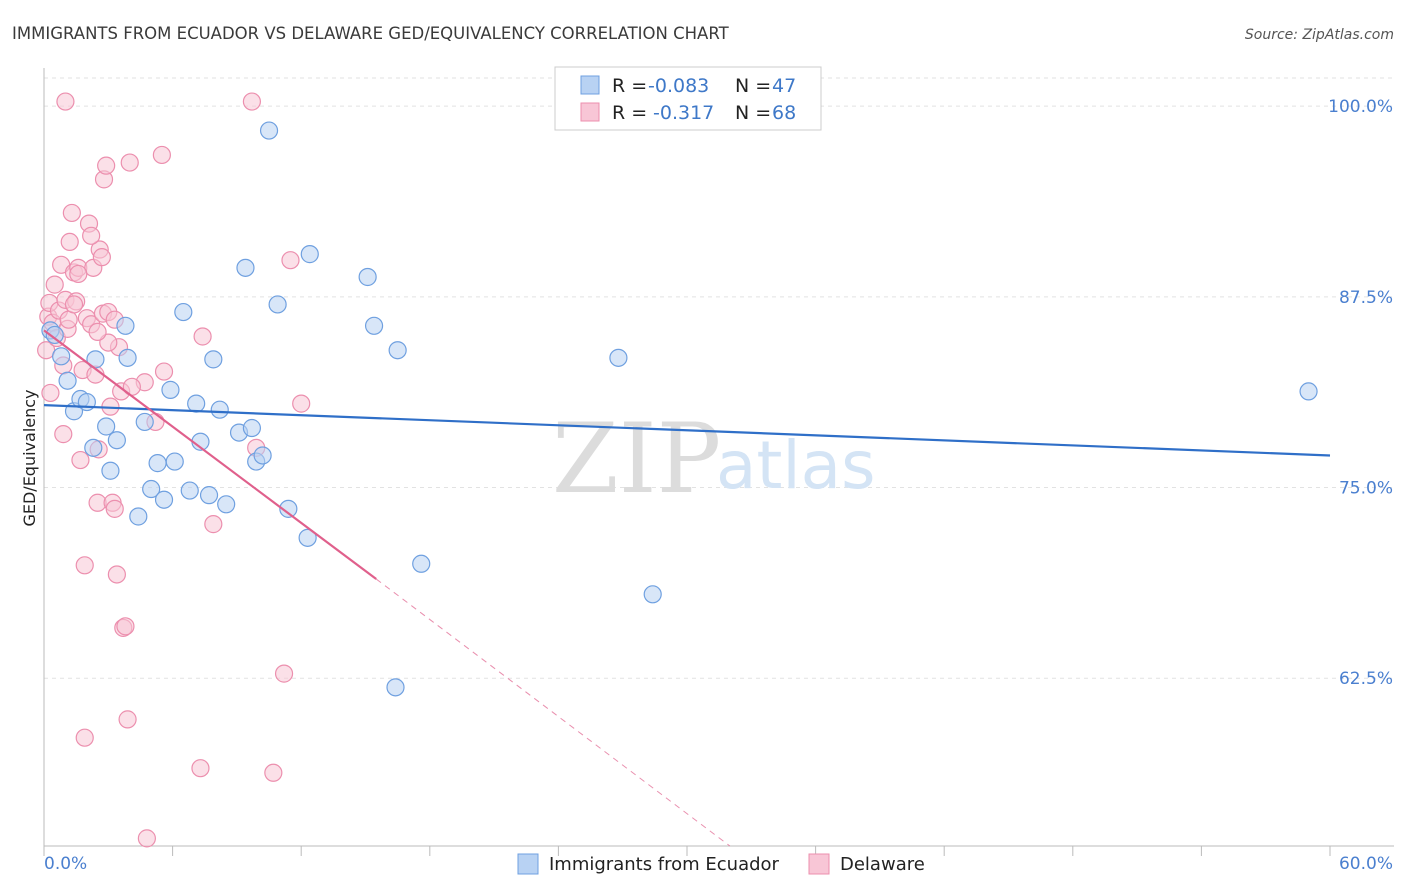 The height and width of the screenshot is (892, 1406). I want to click on stats-legend-n-value-ecuador: 47, so click(784, 86).